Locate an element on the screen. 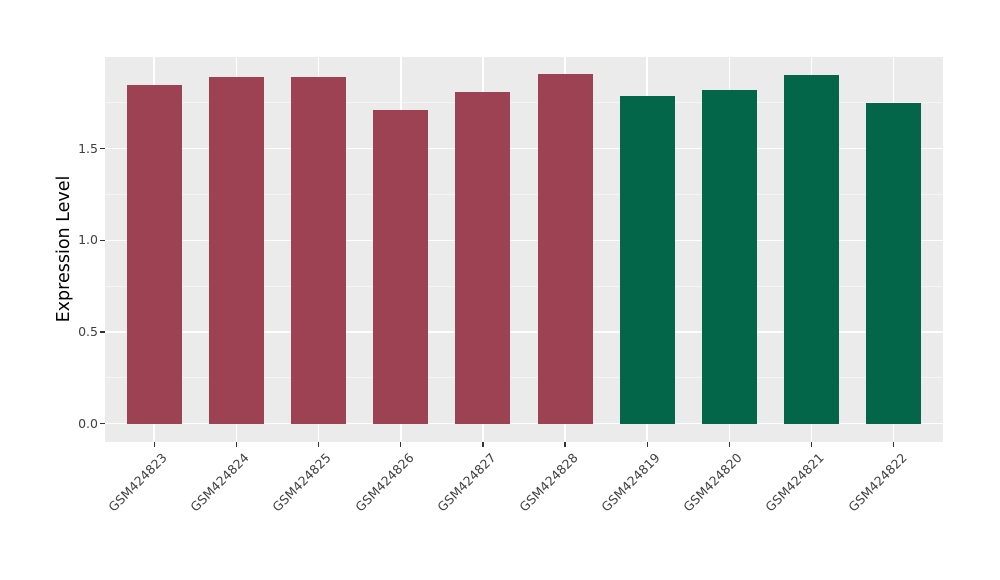  y-axis-title: Expression Level is located at coordinates (64, 249).